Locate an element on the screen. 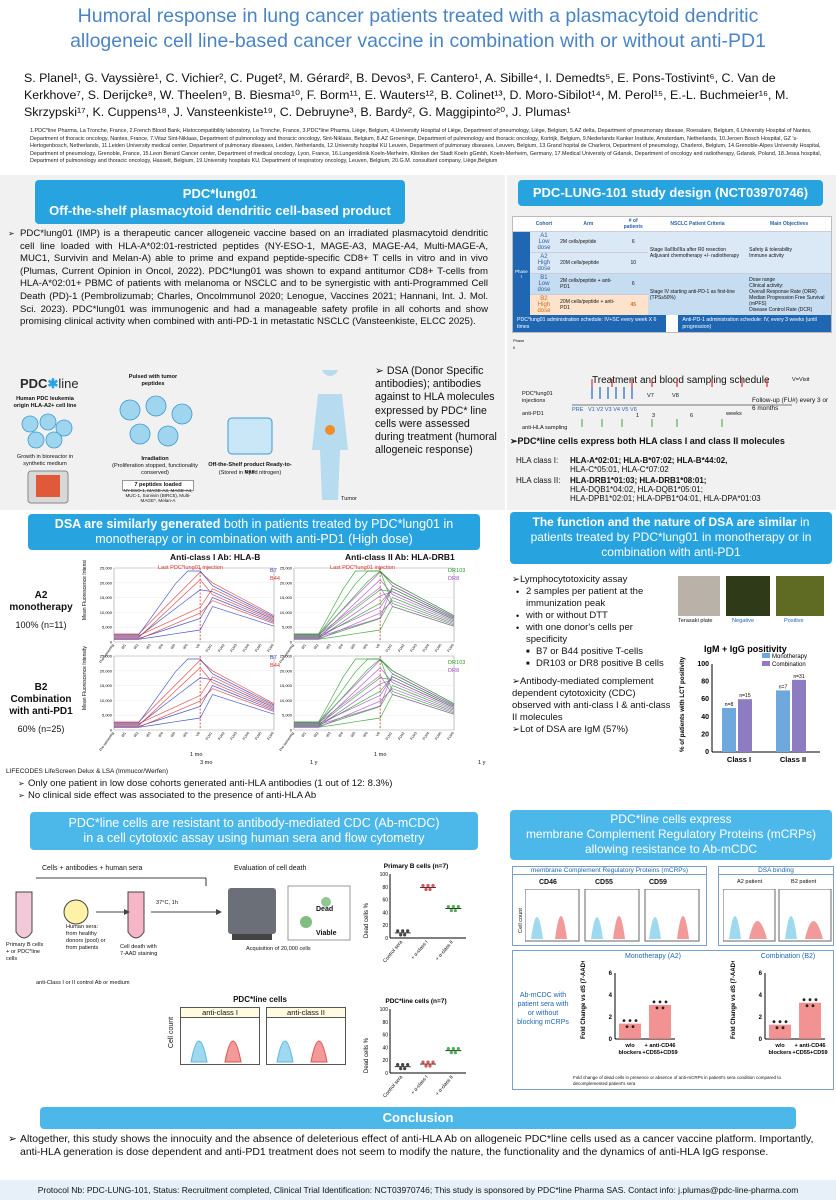 Image resolution: width=836 pixels, height=1200 pixels. hla1-rest: HLA-C*05:01, HLA-C*07:02 is located at coordinates (619, 469).